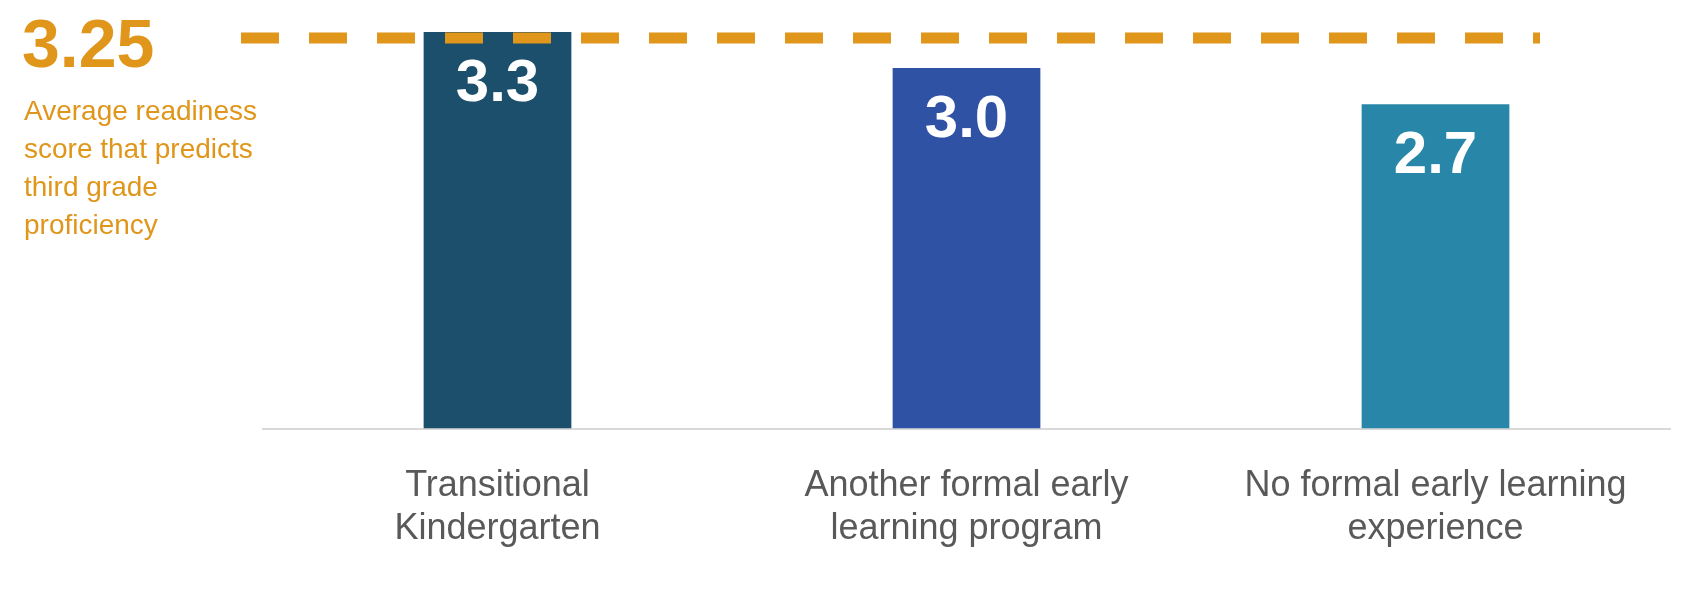 This screenshot has height=599, width=1688. I want to click on x-tick-label: No formal early learning experience, so click(1435, 505).